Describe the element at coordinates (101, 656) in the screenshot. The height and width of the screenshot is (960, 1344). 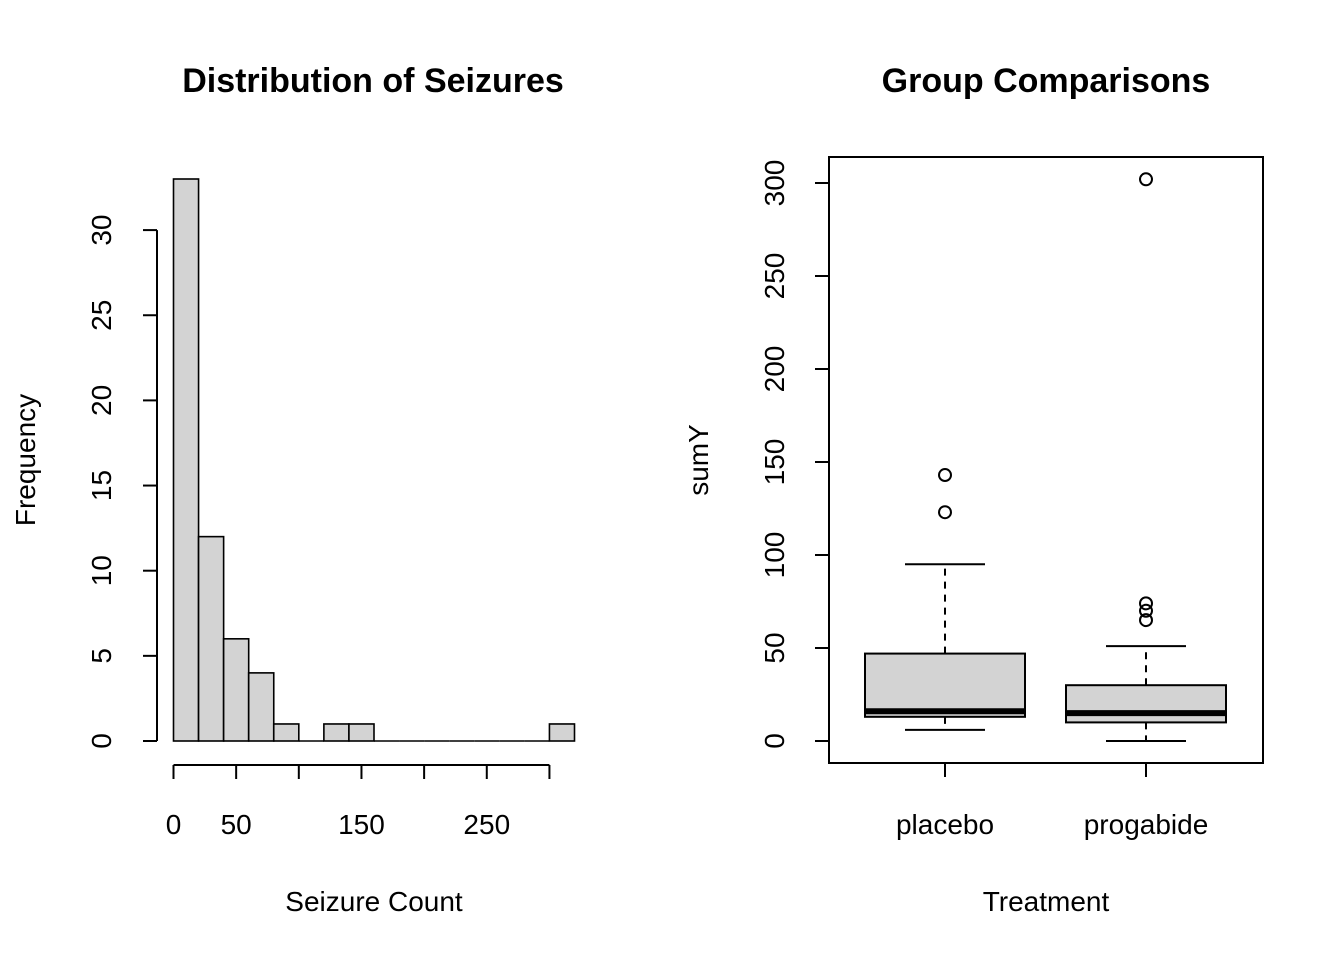
I see `histogram-y-tick-label: 5` at that location.